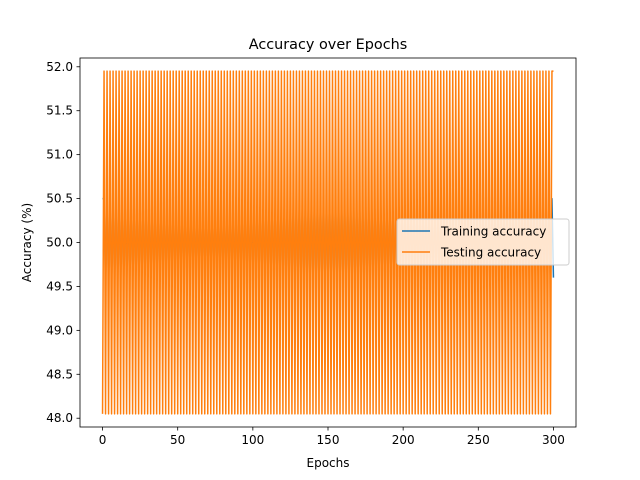  Describe the element at coordinates (478, 440) in the screenshot. I see `x-tick-label: 250` at that location.